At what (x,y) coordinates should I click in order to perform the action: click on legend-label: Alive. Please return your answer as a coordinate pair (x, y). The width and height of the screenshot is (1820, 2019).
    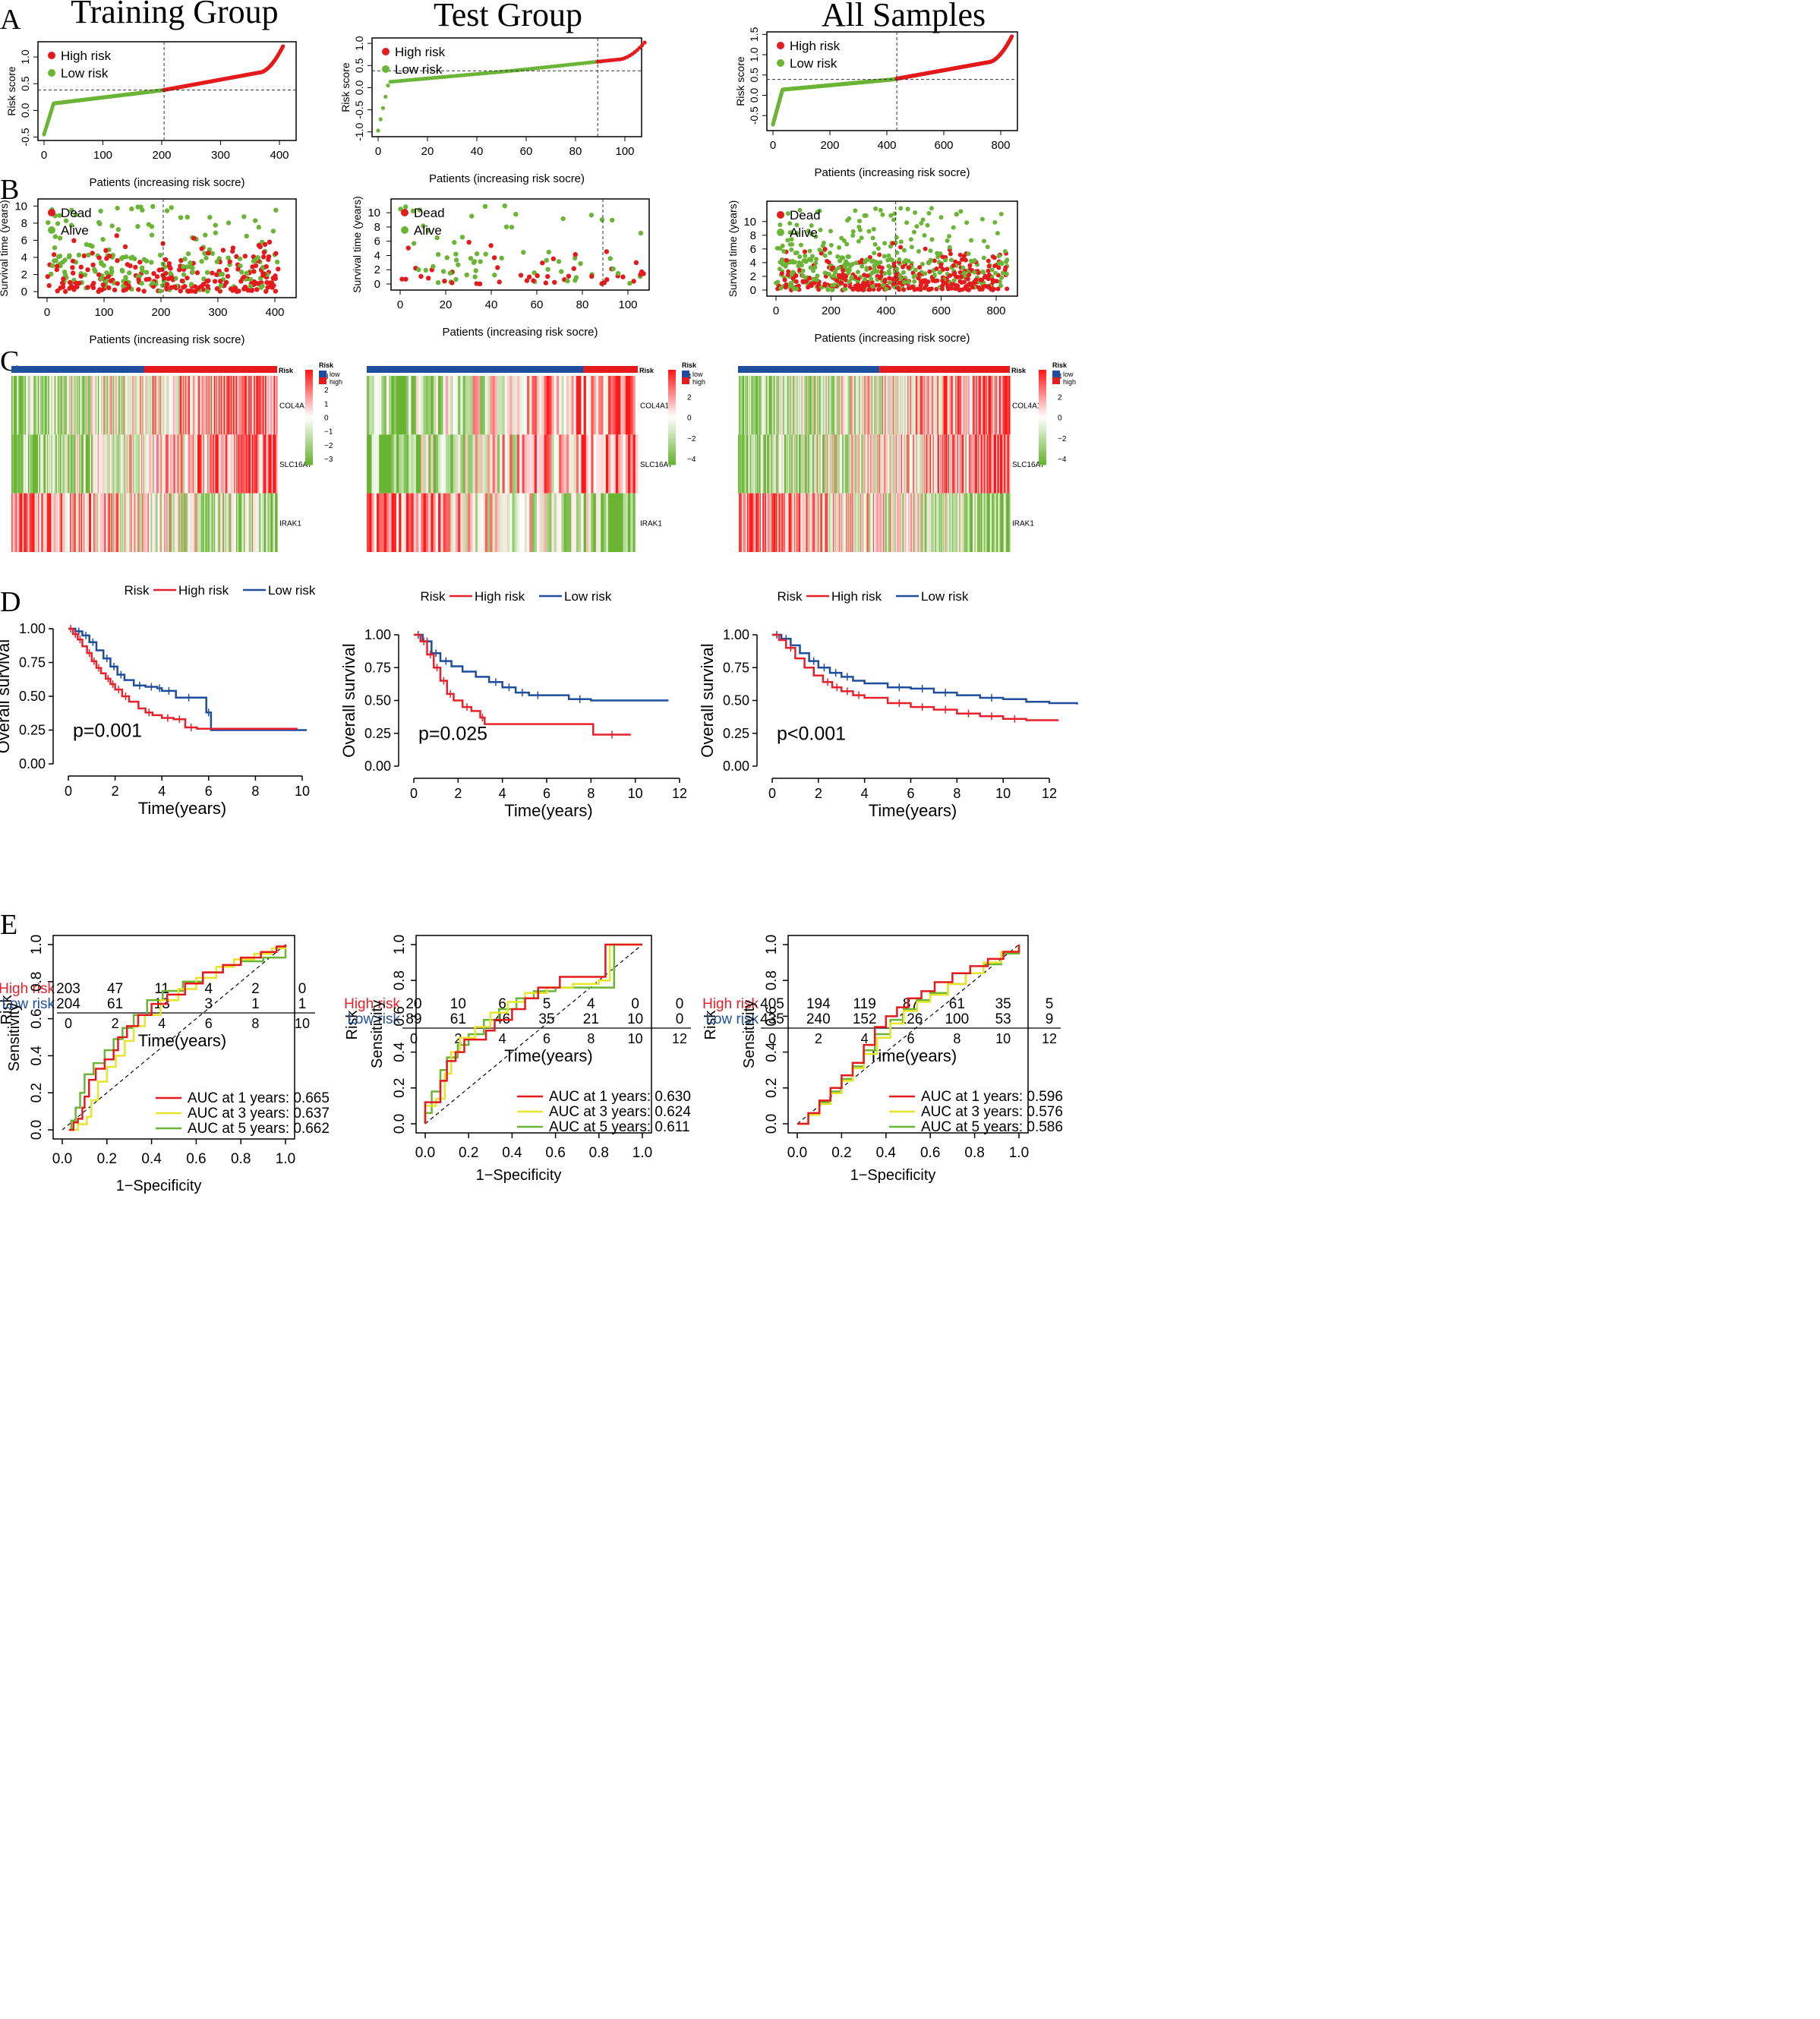
    Looking at the image, I should click on (804, 233).